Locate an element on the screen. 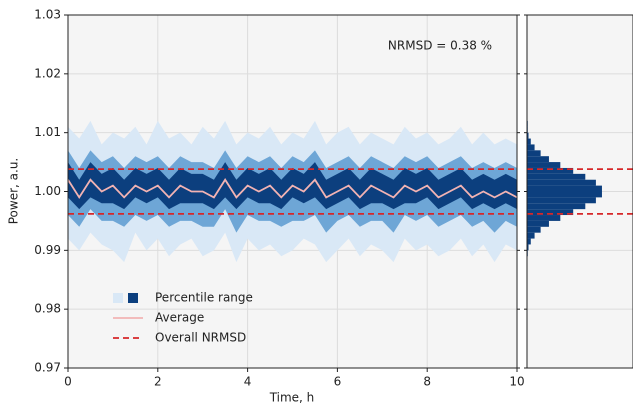 The image size is (633, 411). average-line is located at coordinates (292, 189).